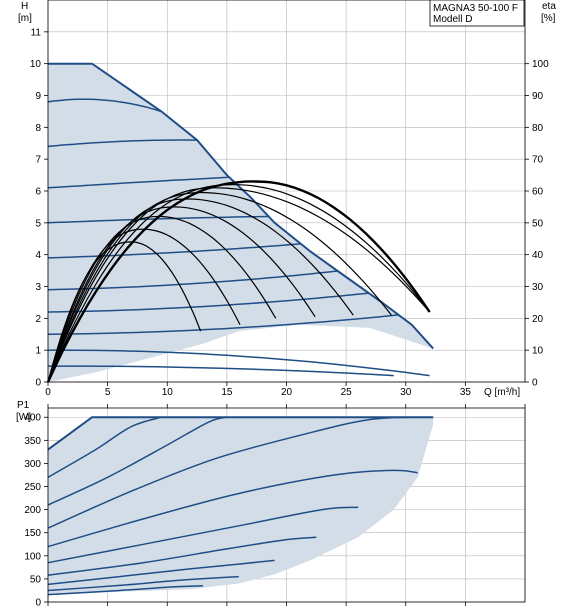  Describe the element at coordinates (538, 287) in the screenshot. I see `efficiency-tick-label: 30` at that location.